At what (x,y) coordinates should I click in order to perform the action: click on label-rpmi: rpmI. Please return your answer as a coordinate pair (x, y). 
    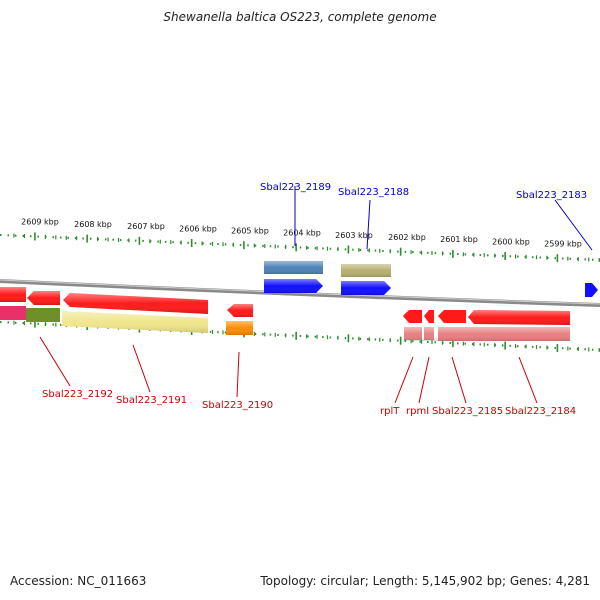
    Looking at the image, I should click on (417, 411).